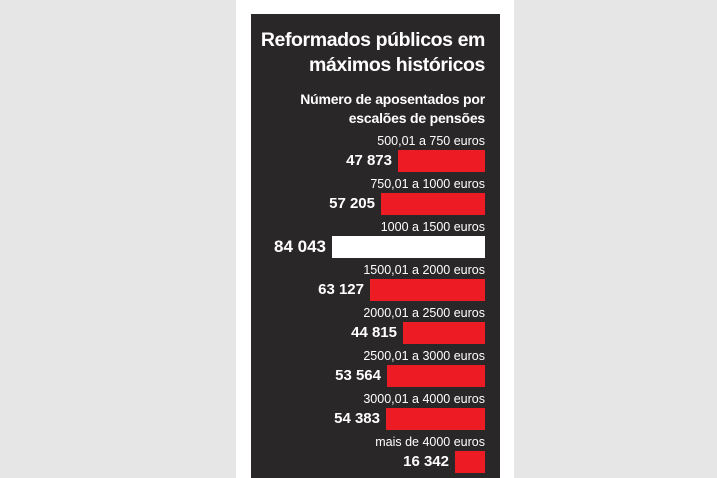  I want to click on category-label: 500,01 a 750 euros, so click(431, 141).